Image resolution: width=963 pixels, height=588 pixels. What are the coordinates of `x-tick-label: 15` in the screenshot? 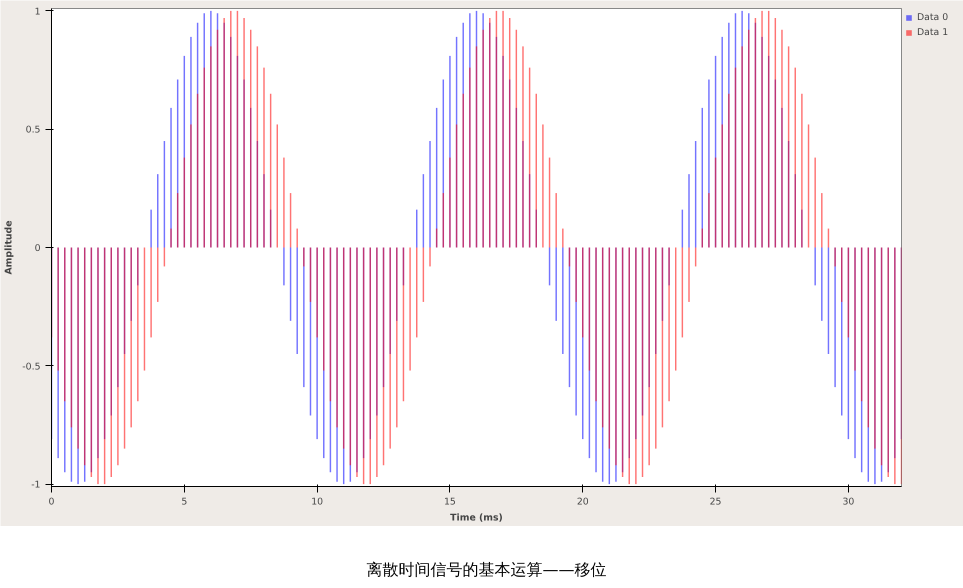 It's located at (450, 502).